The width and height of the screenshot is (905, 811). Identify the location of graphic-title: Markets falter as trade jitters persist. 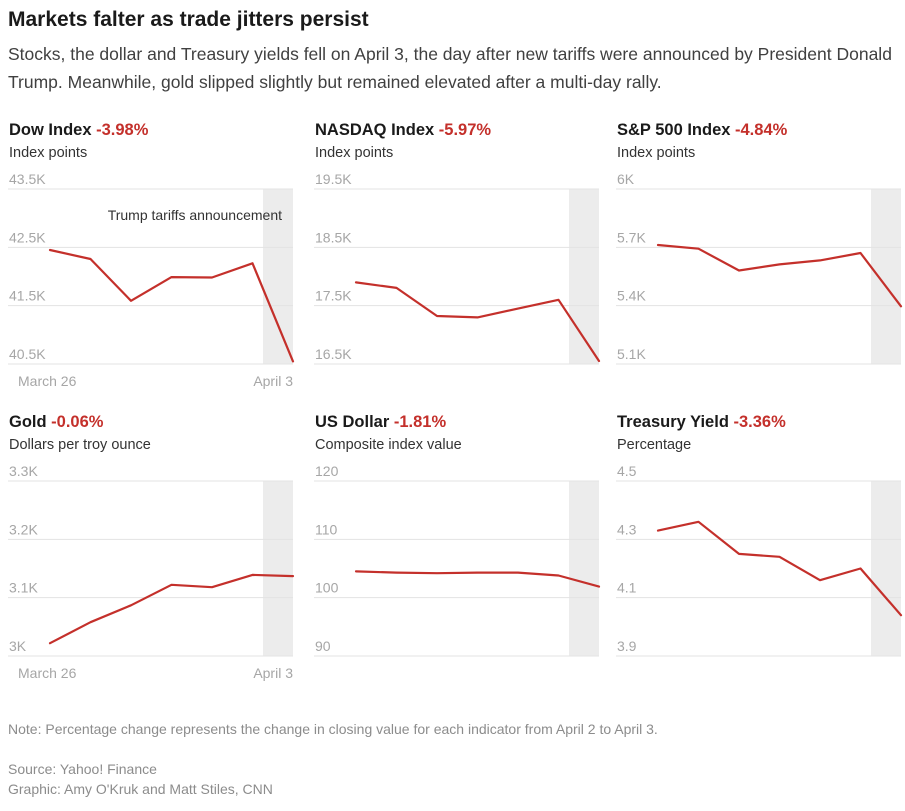
(188, 19).